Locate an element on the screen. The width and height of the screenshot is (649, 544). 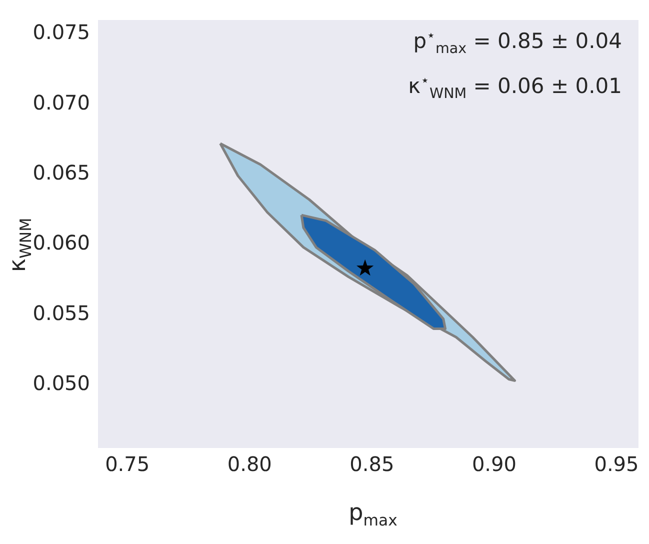
x-axis-title: p$_{max}$ is located at coordinates (373, 515).